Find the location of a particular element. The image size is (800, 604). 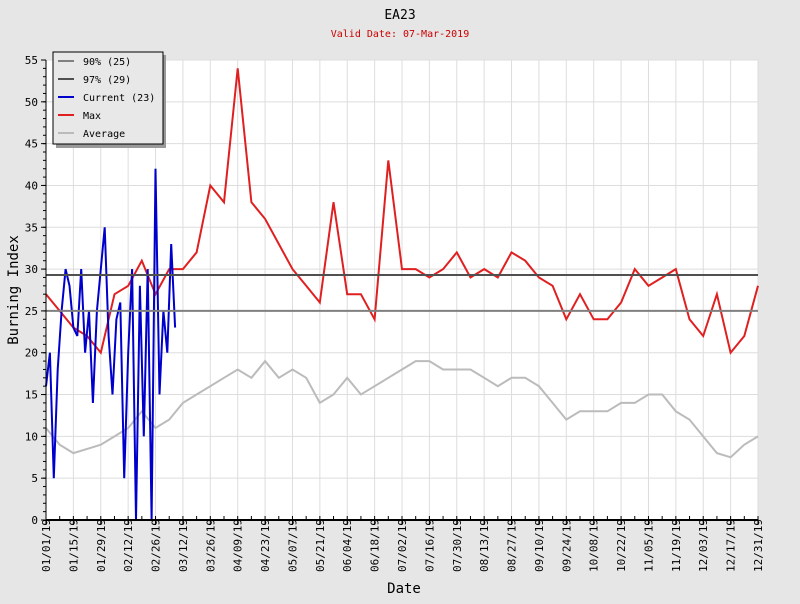

x-tick-label: 12/17/19 is located at coordinates (731, 545).